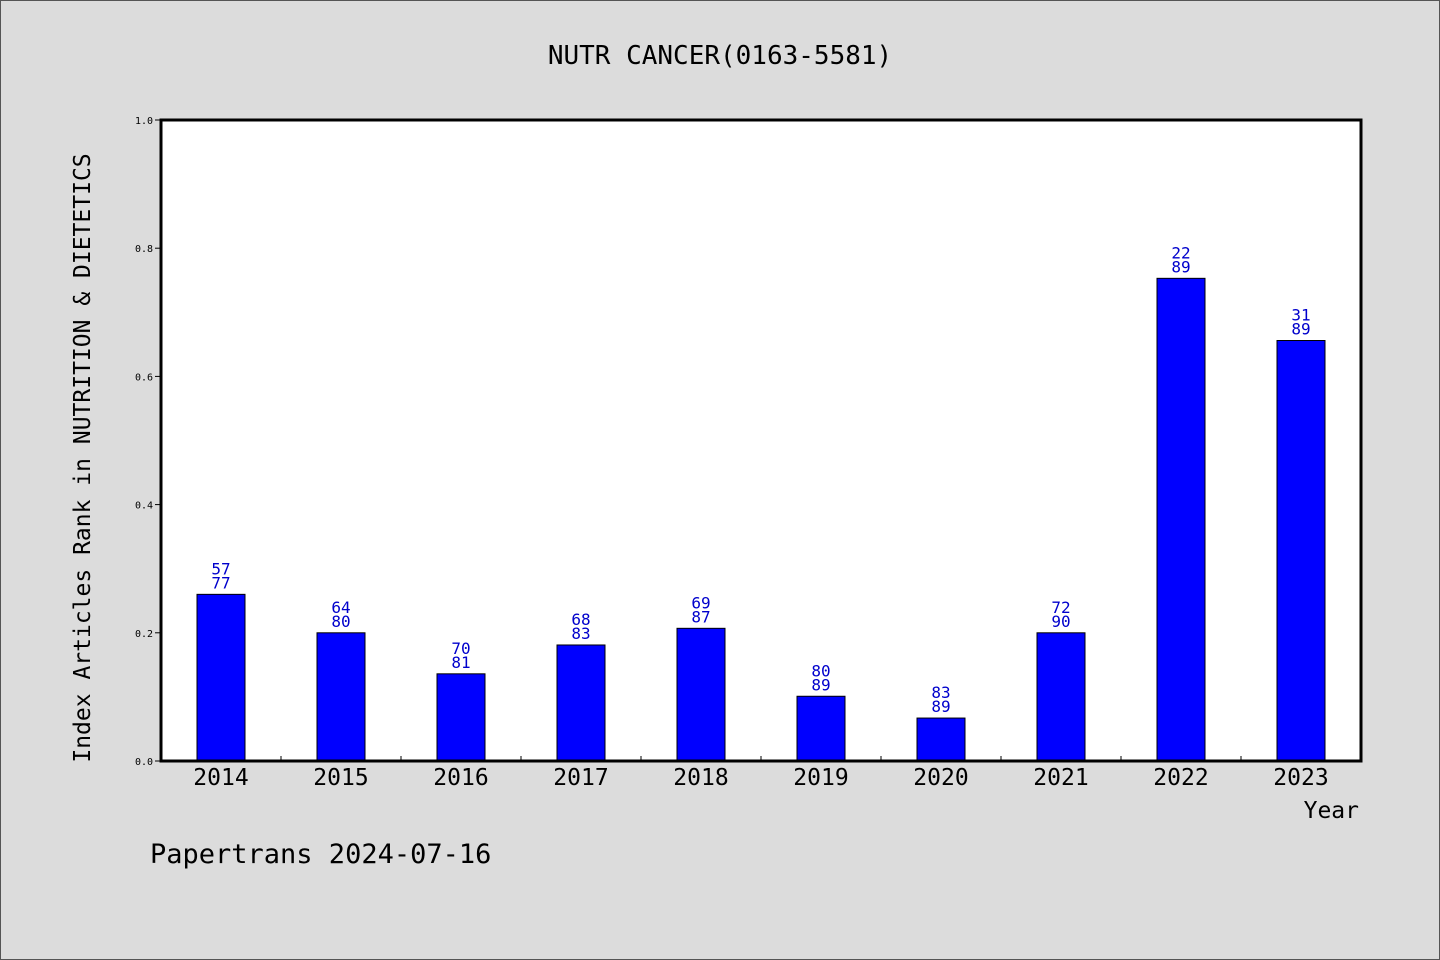 The width and height of the screenshot is (1440, 960). I want to click on bar-label-rank: 72, so click(1060, 607).